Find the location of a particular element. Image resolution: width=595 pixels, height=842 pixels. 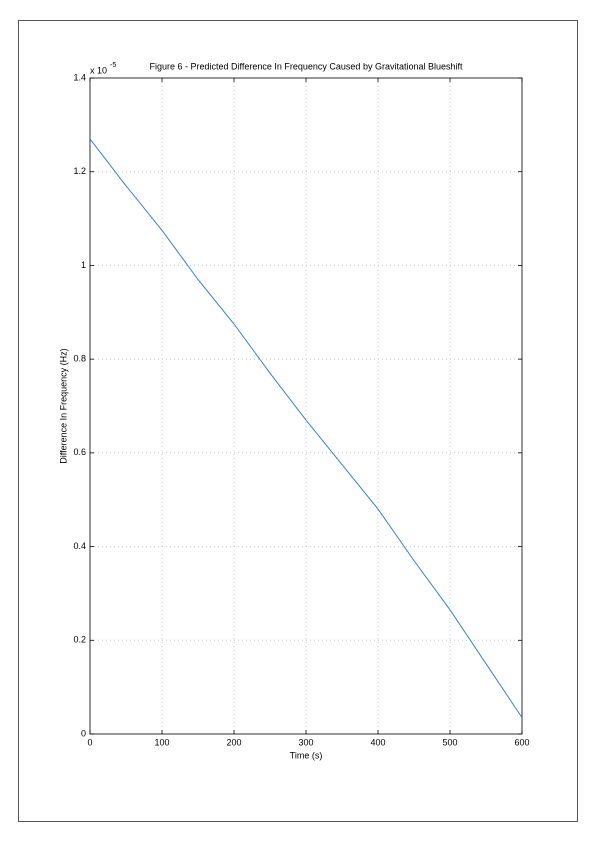

y-tick-label: 0.8 is located at coordinates (79, 359).